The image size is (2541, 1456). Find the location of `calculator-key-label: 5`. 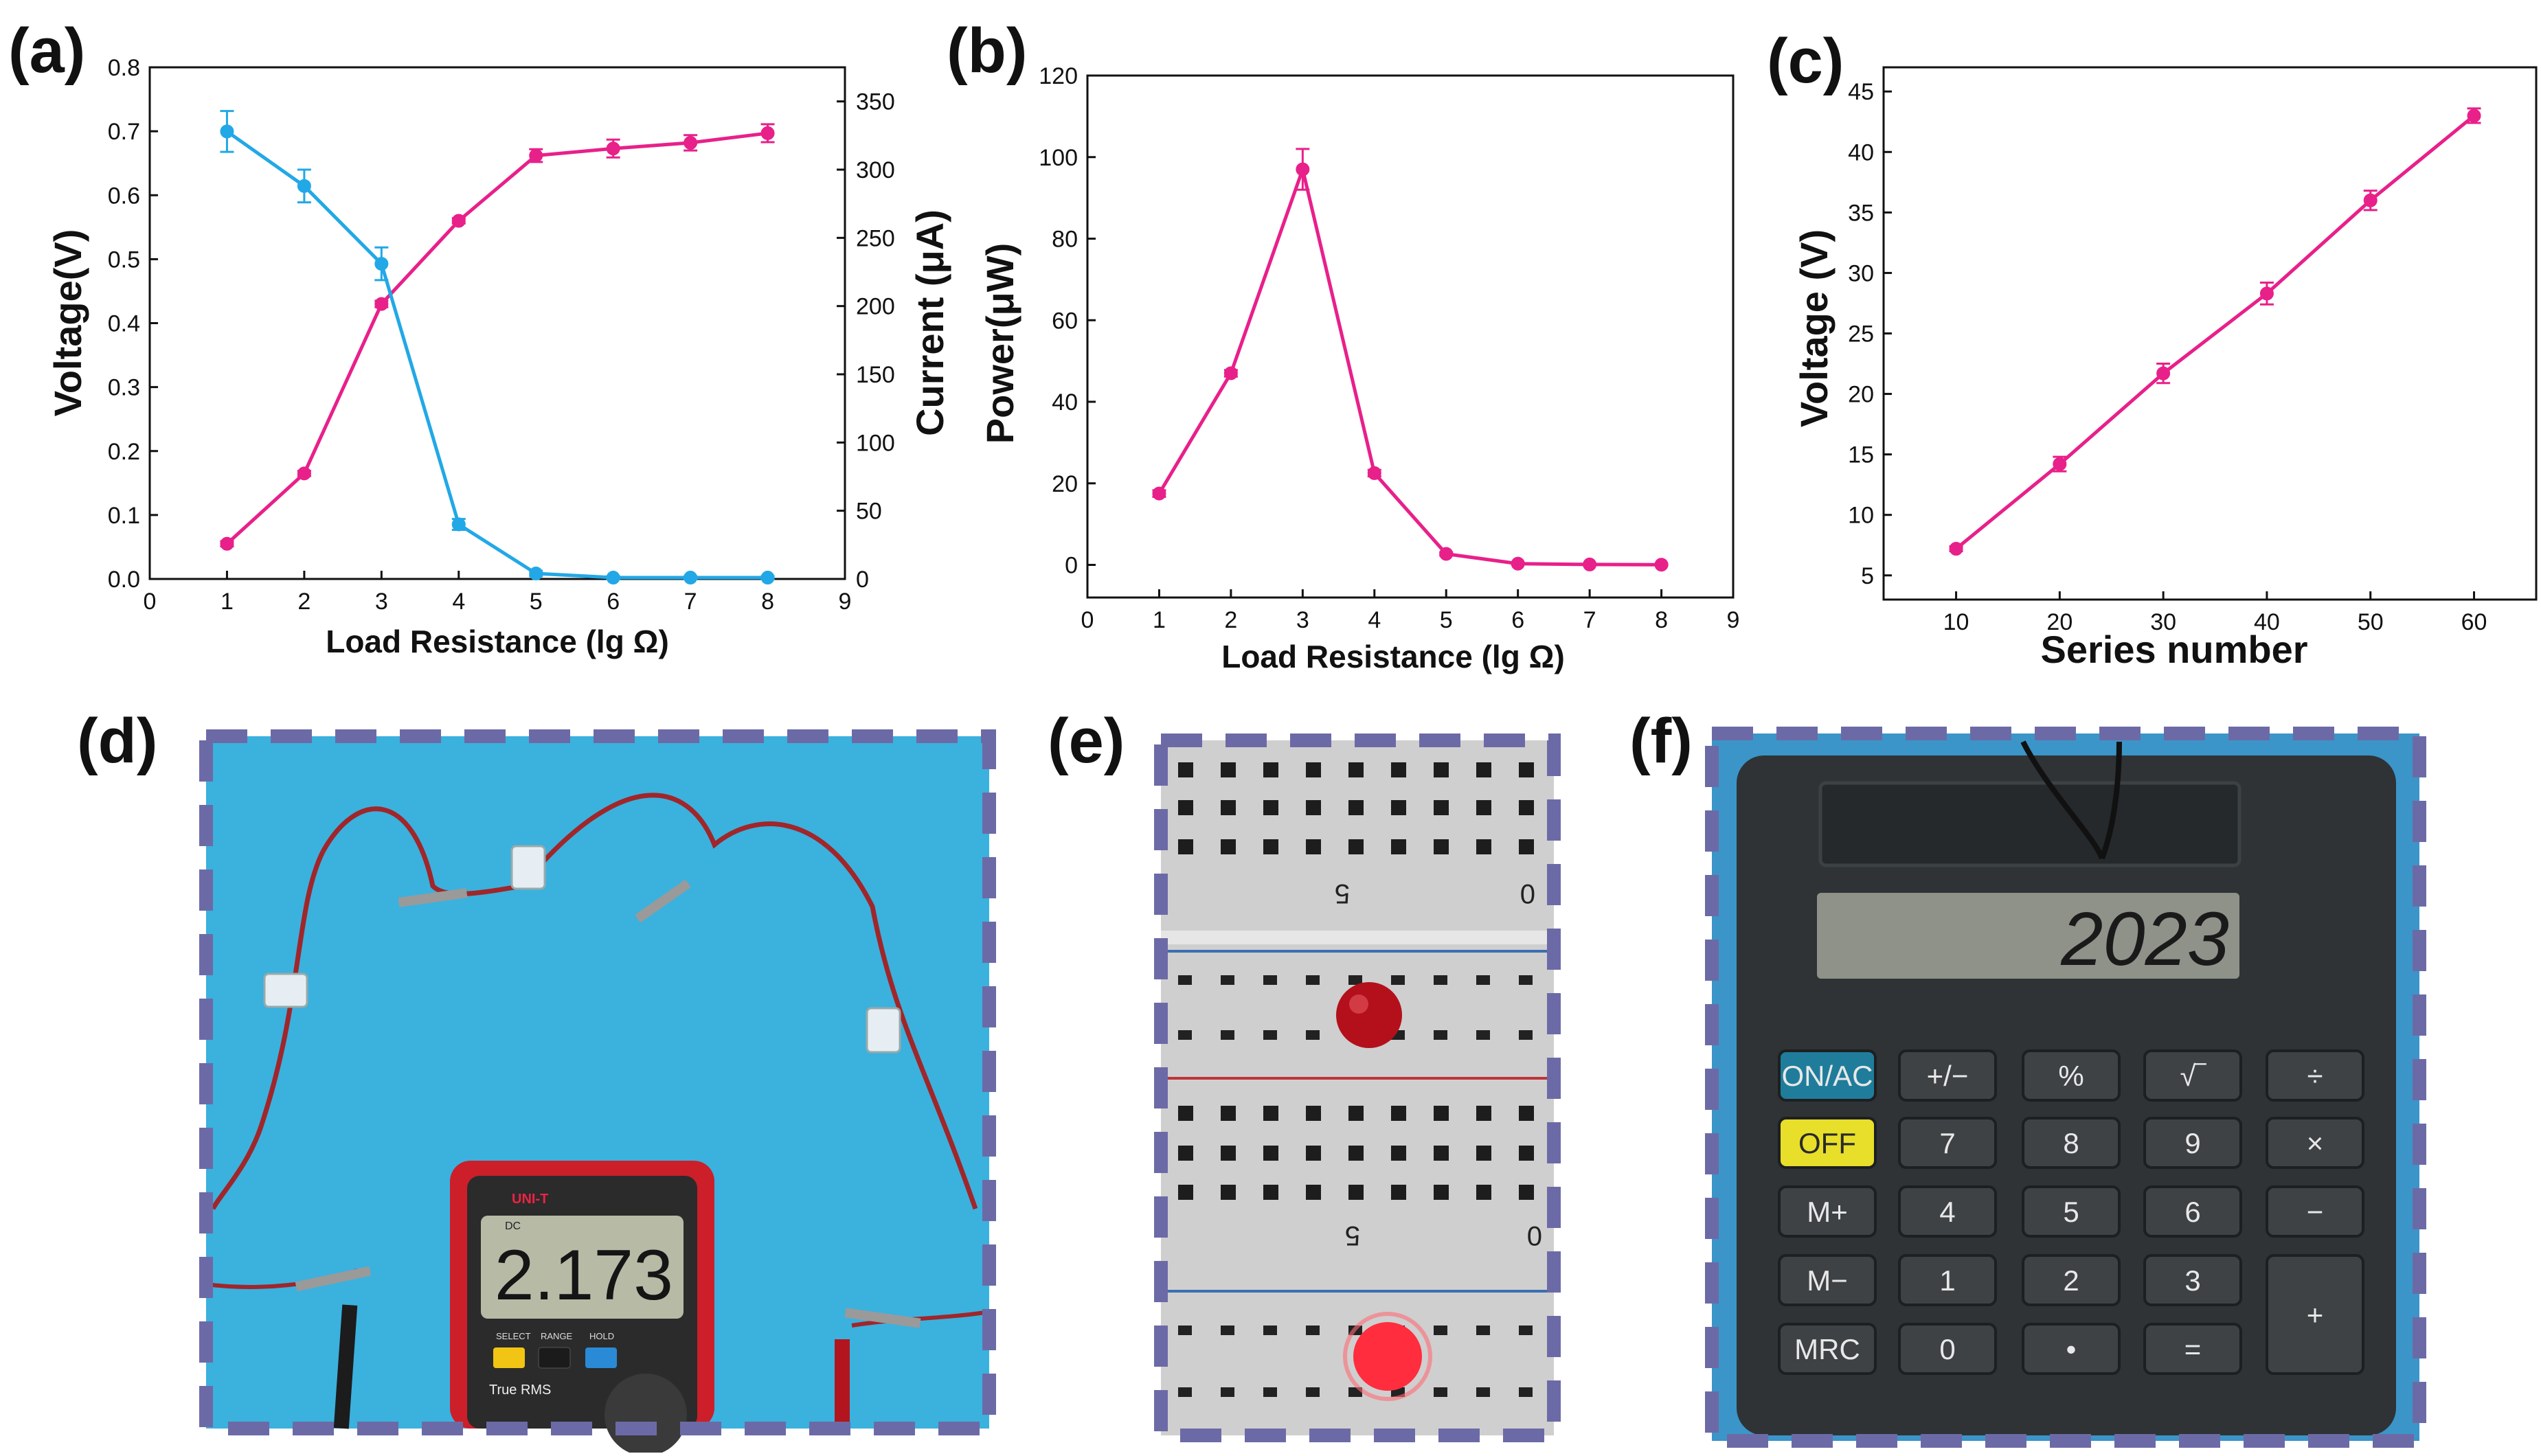

calculator-key-label: 5 is located at coordinates (2071, 1212).